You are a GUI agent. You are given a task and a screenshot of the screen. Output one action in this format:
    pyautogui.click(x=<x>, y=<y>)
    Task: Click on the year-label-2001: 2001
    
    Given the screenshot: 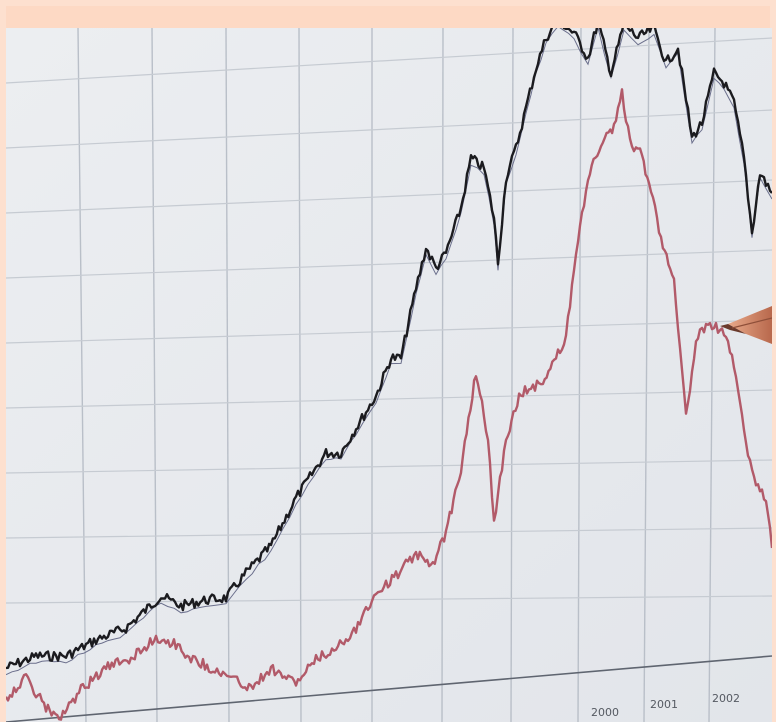 What is the action you would take?
    pyautogui.click(x=664, y=704)
    